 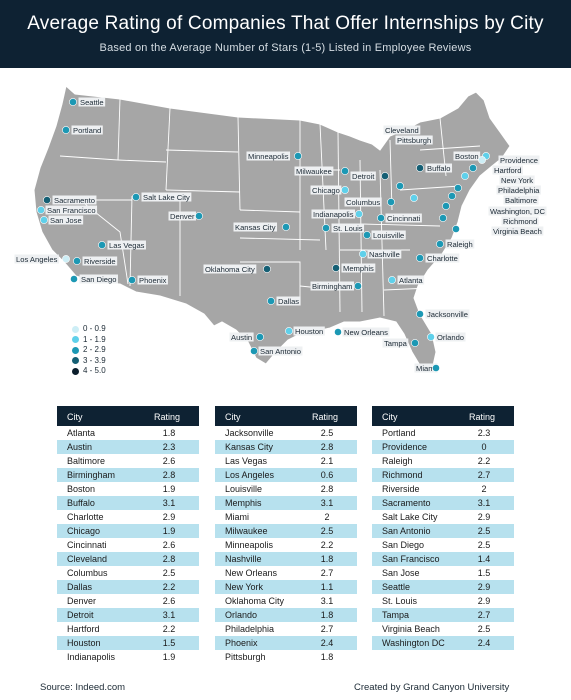 What do you see at coordinates (286, 433) in the screenshot?
I see `table-row: Jacksonville 2.5` at bounding box center [286, 433].